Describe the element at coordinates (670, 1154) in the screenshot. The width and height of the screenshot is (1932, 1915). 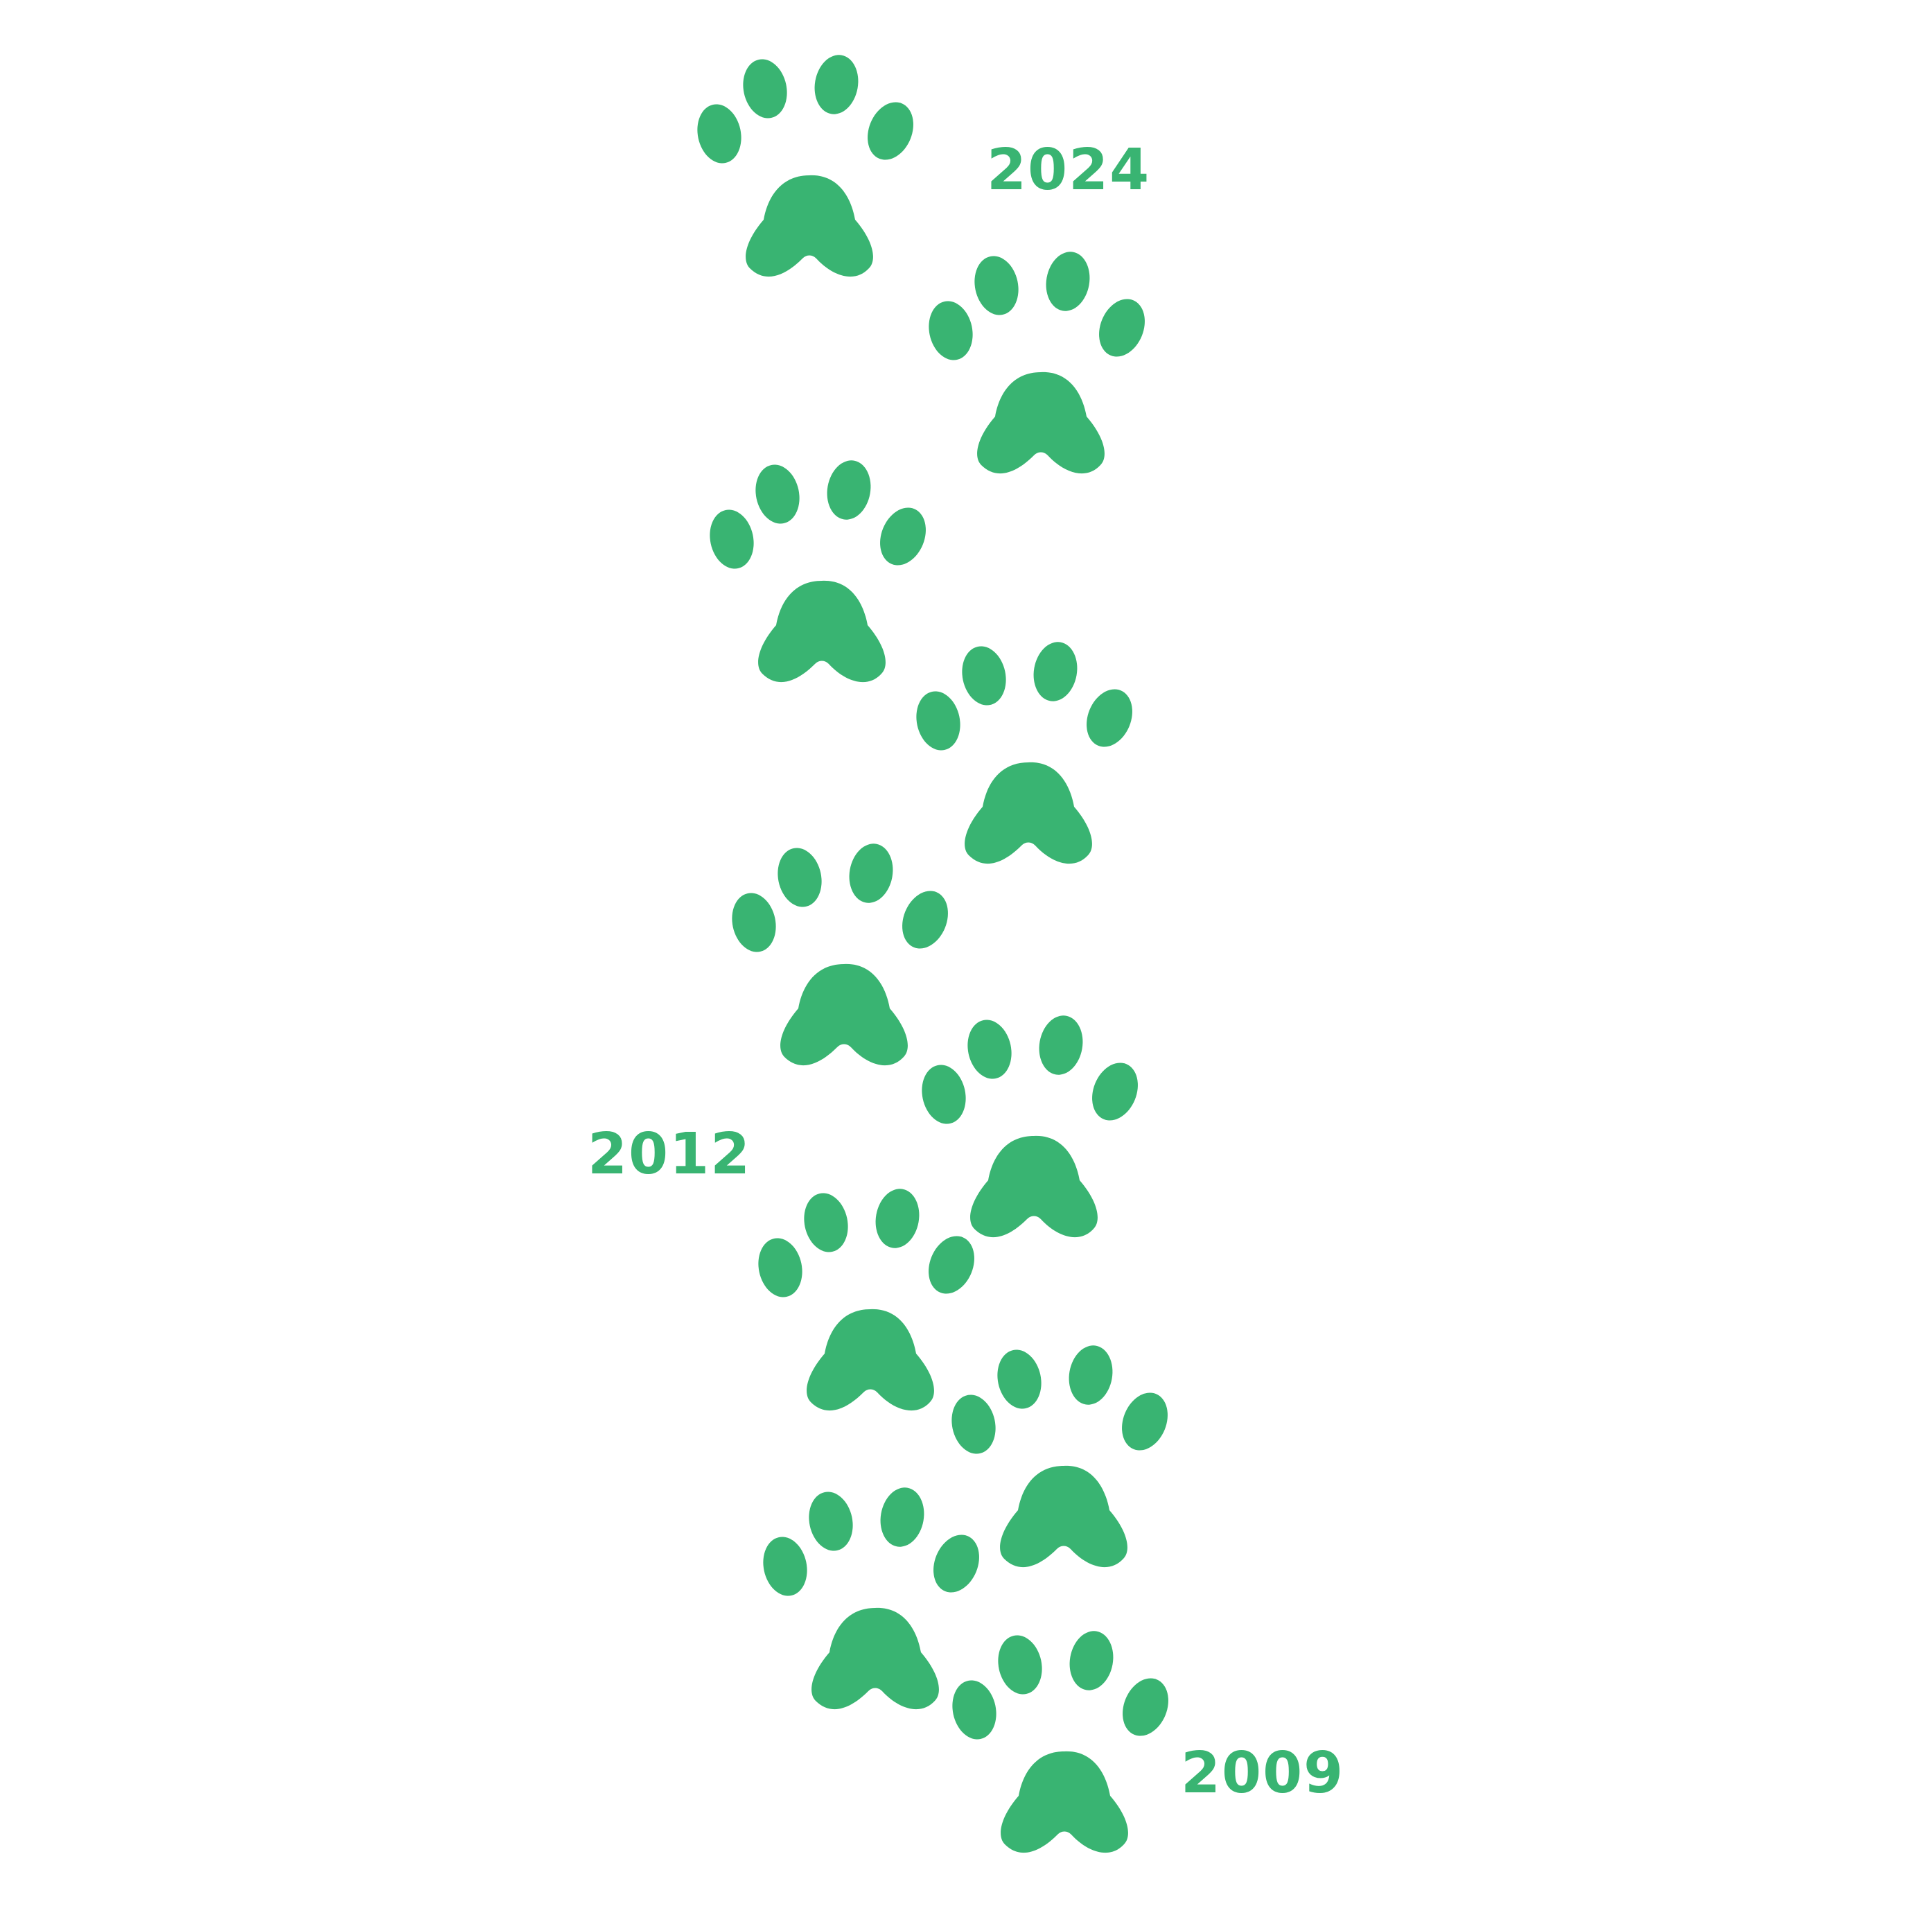
I see `year-label-2012: 2012` at that location.